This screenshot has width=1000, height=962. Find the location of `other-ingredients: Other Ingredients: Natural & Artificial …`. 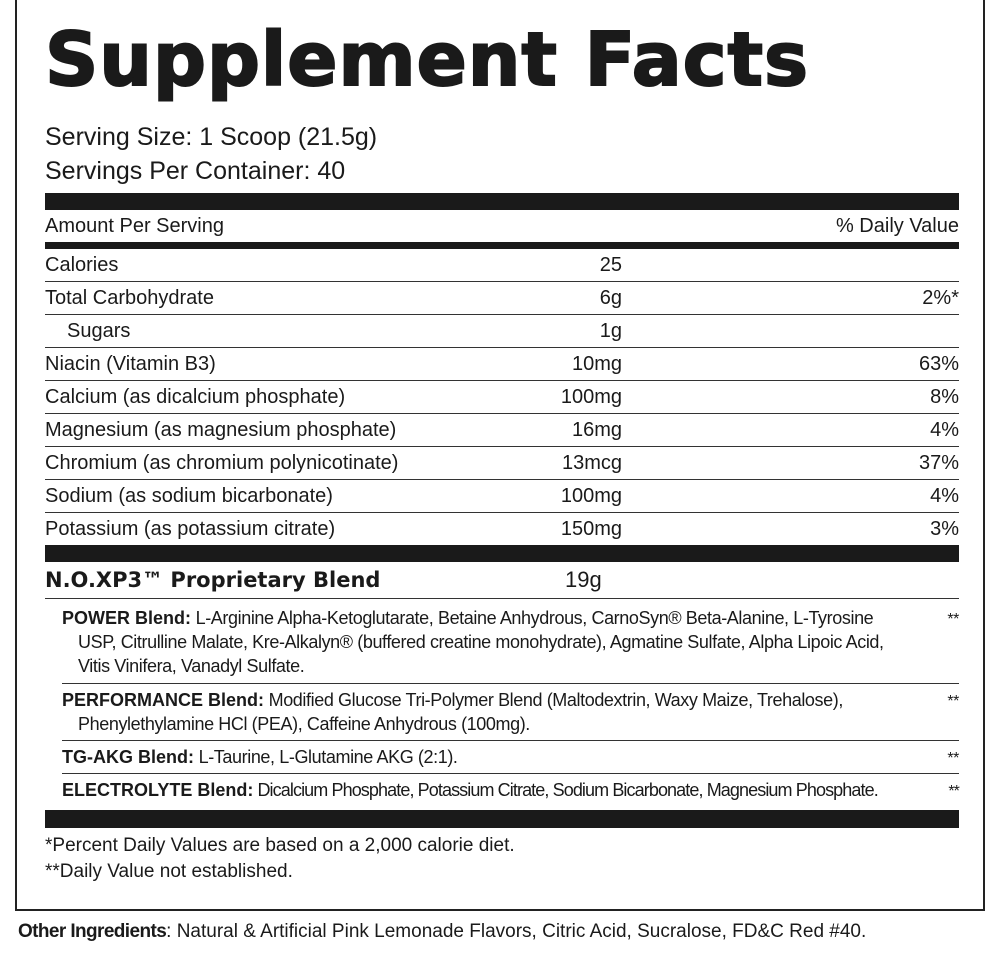

other-ingredients: Other Ingredients: Natural & Artificial … is located at coordinates (442, 932).